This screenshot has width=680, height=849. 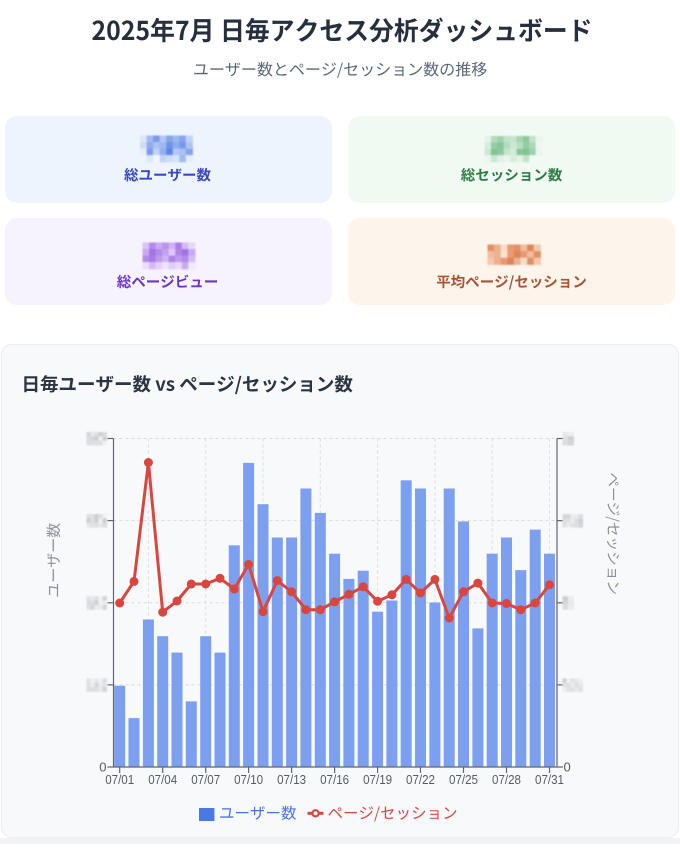 What do you see at coordinates (334, 779) in the screenshot?
I see `svg-text: 07/16` at bounding box center [334, 779].